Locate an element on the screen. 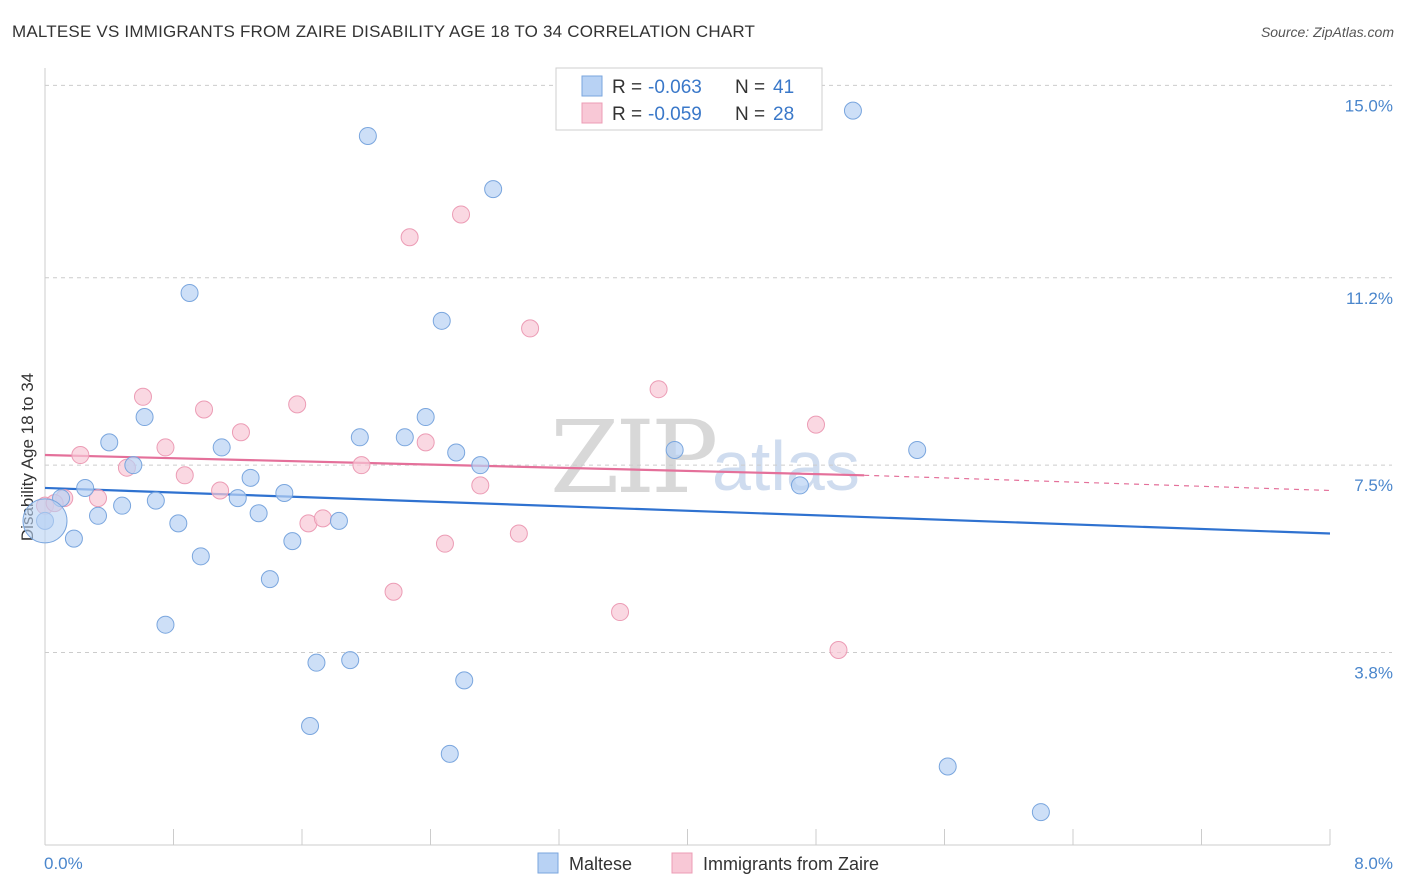 The height and width of the screenshot is (892, 1406). source-label: Source: ZipAtlas.com is located at coordinates (1327, 32).